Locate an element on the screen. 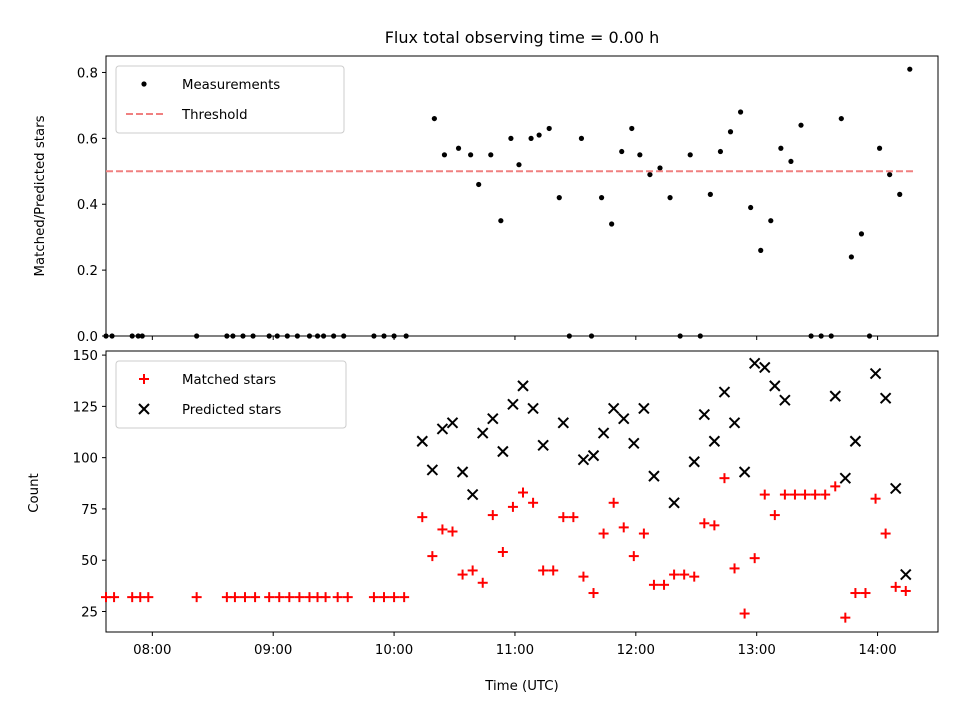  legend-measurement-swatch is located at coordinates (144, 84).